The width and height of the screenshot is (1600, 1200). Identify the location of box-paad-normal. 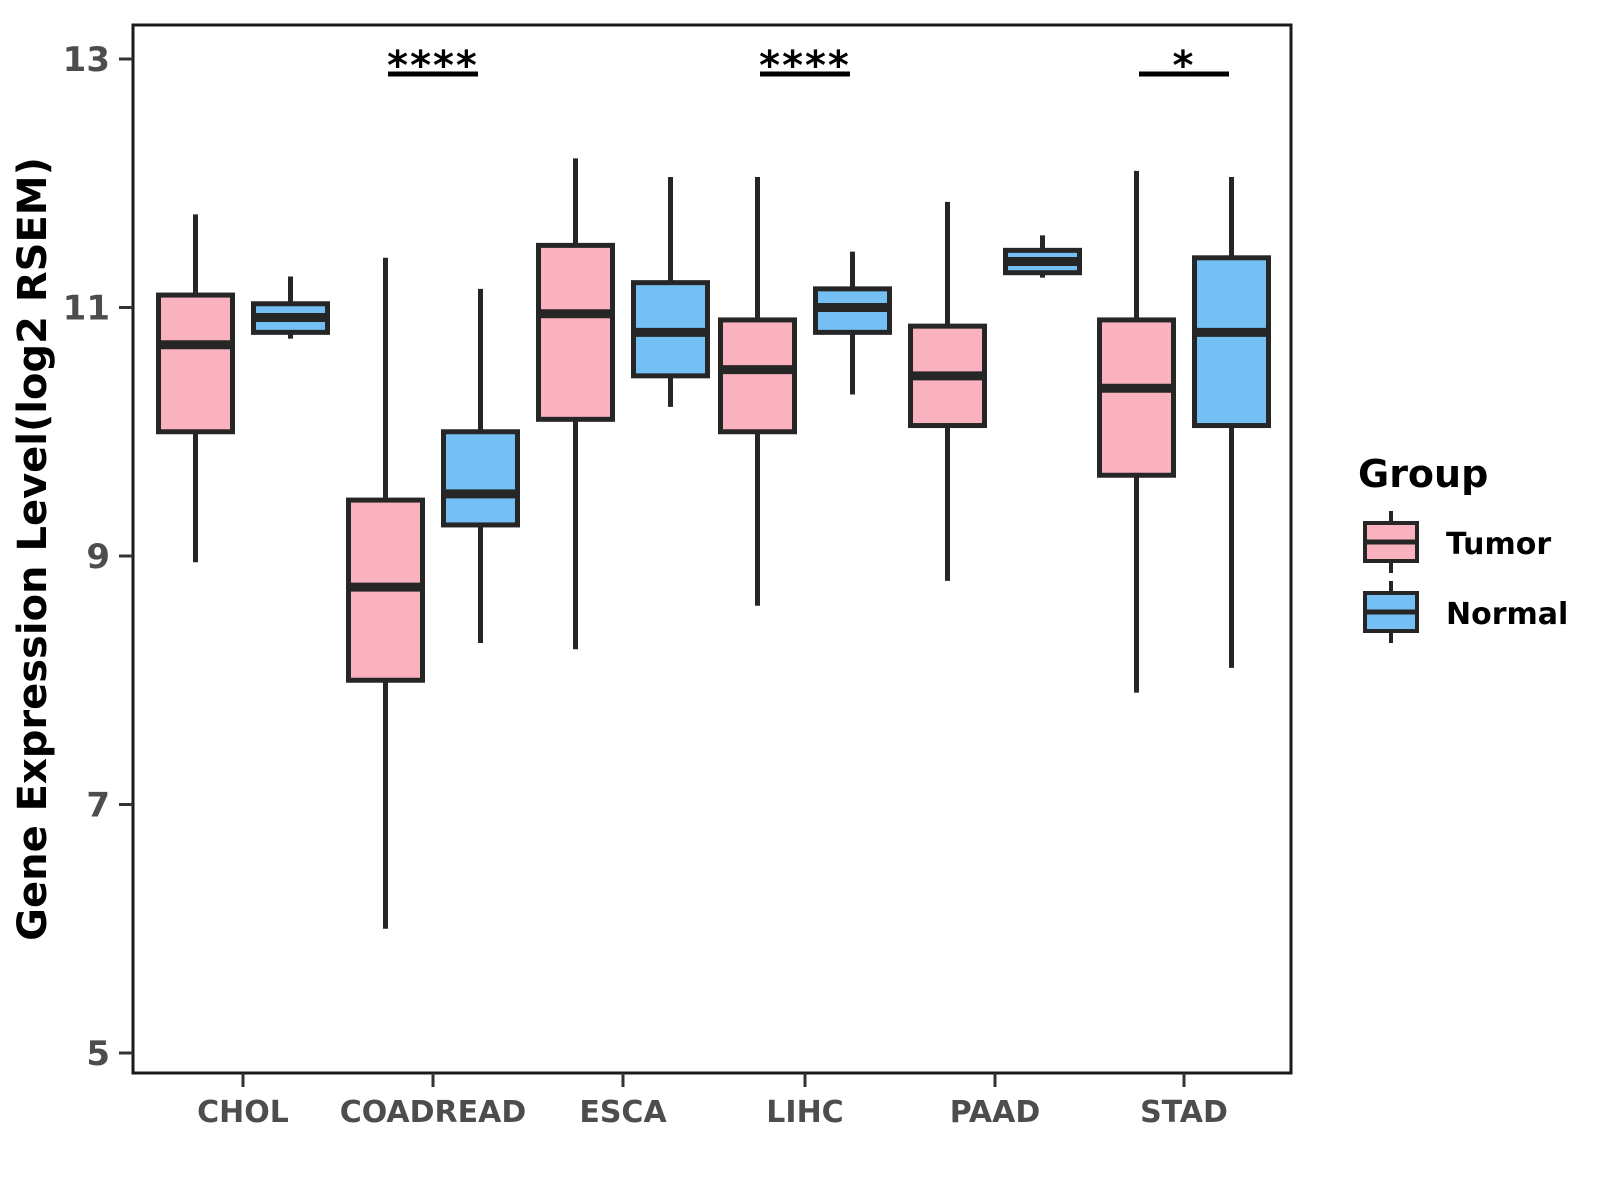
(1042, 256).